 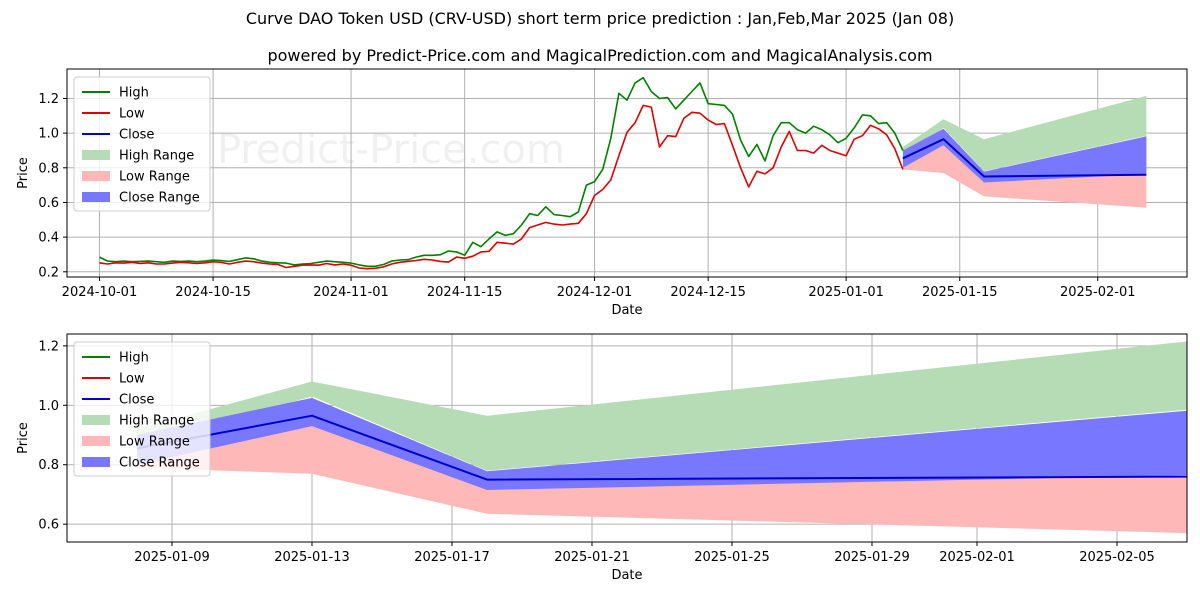 What do you see at coordinates (1117, 557) in the screenshot?
I see `x-tick-label: 2025-02-05` at bounding box center [1117, 557].